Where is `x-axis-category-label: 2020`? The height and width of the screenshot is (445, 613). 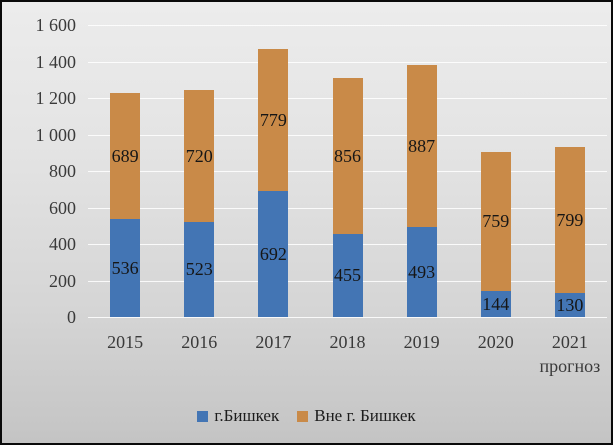
x-axis-category-label: 2020 is located at coordinates (496, 342).